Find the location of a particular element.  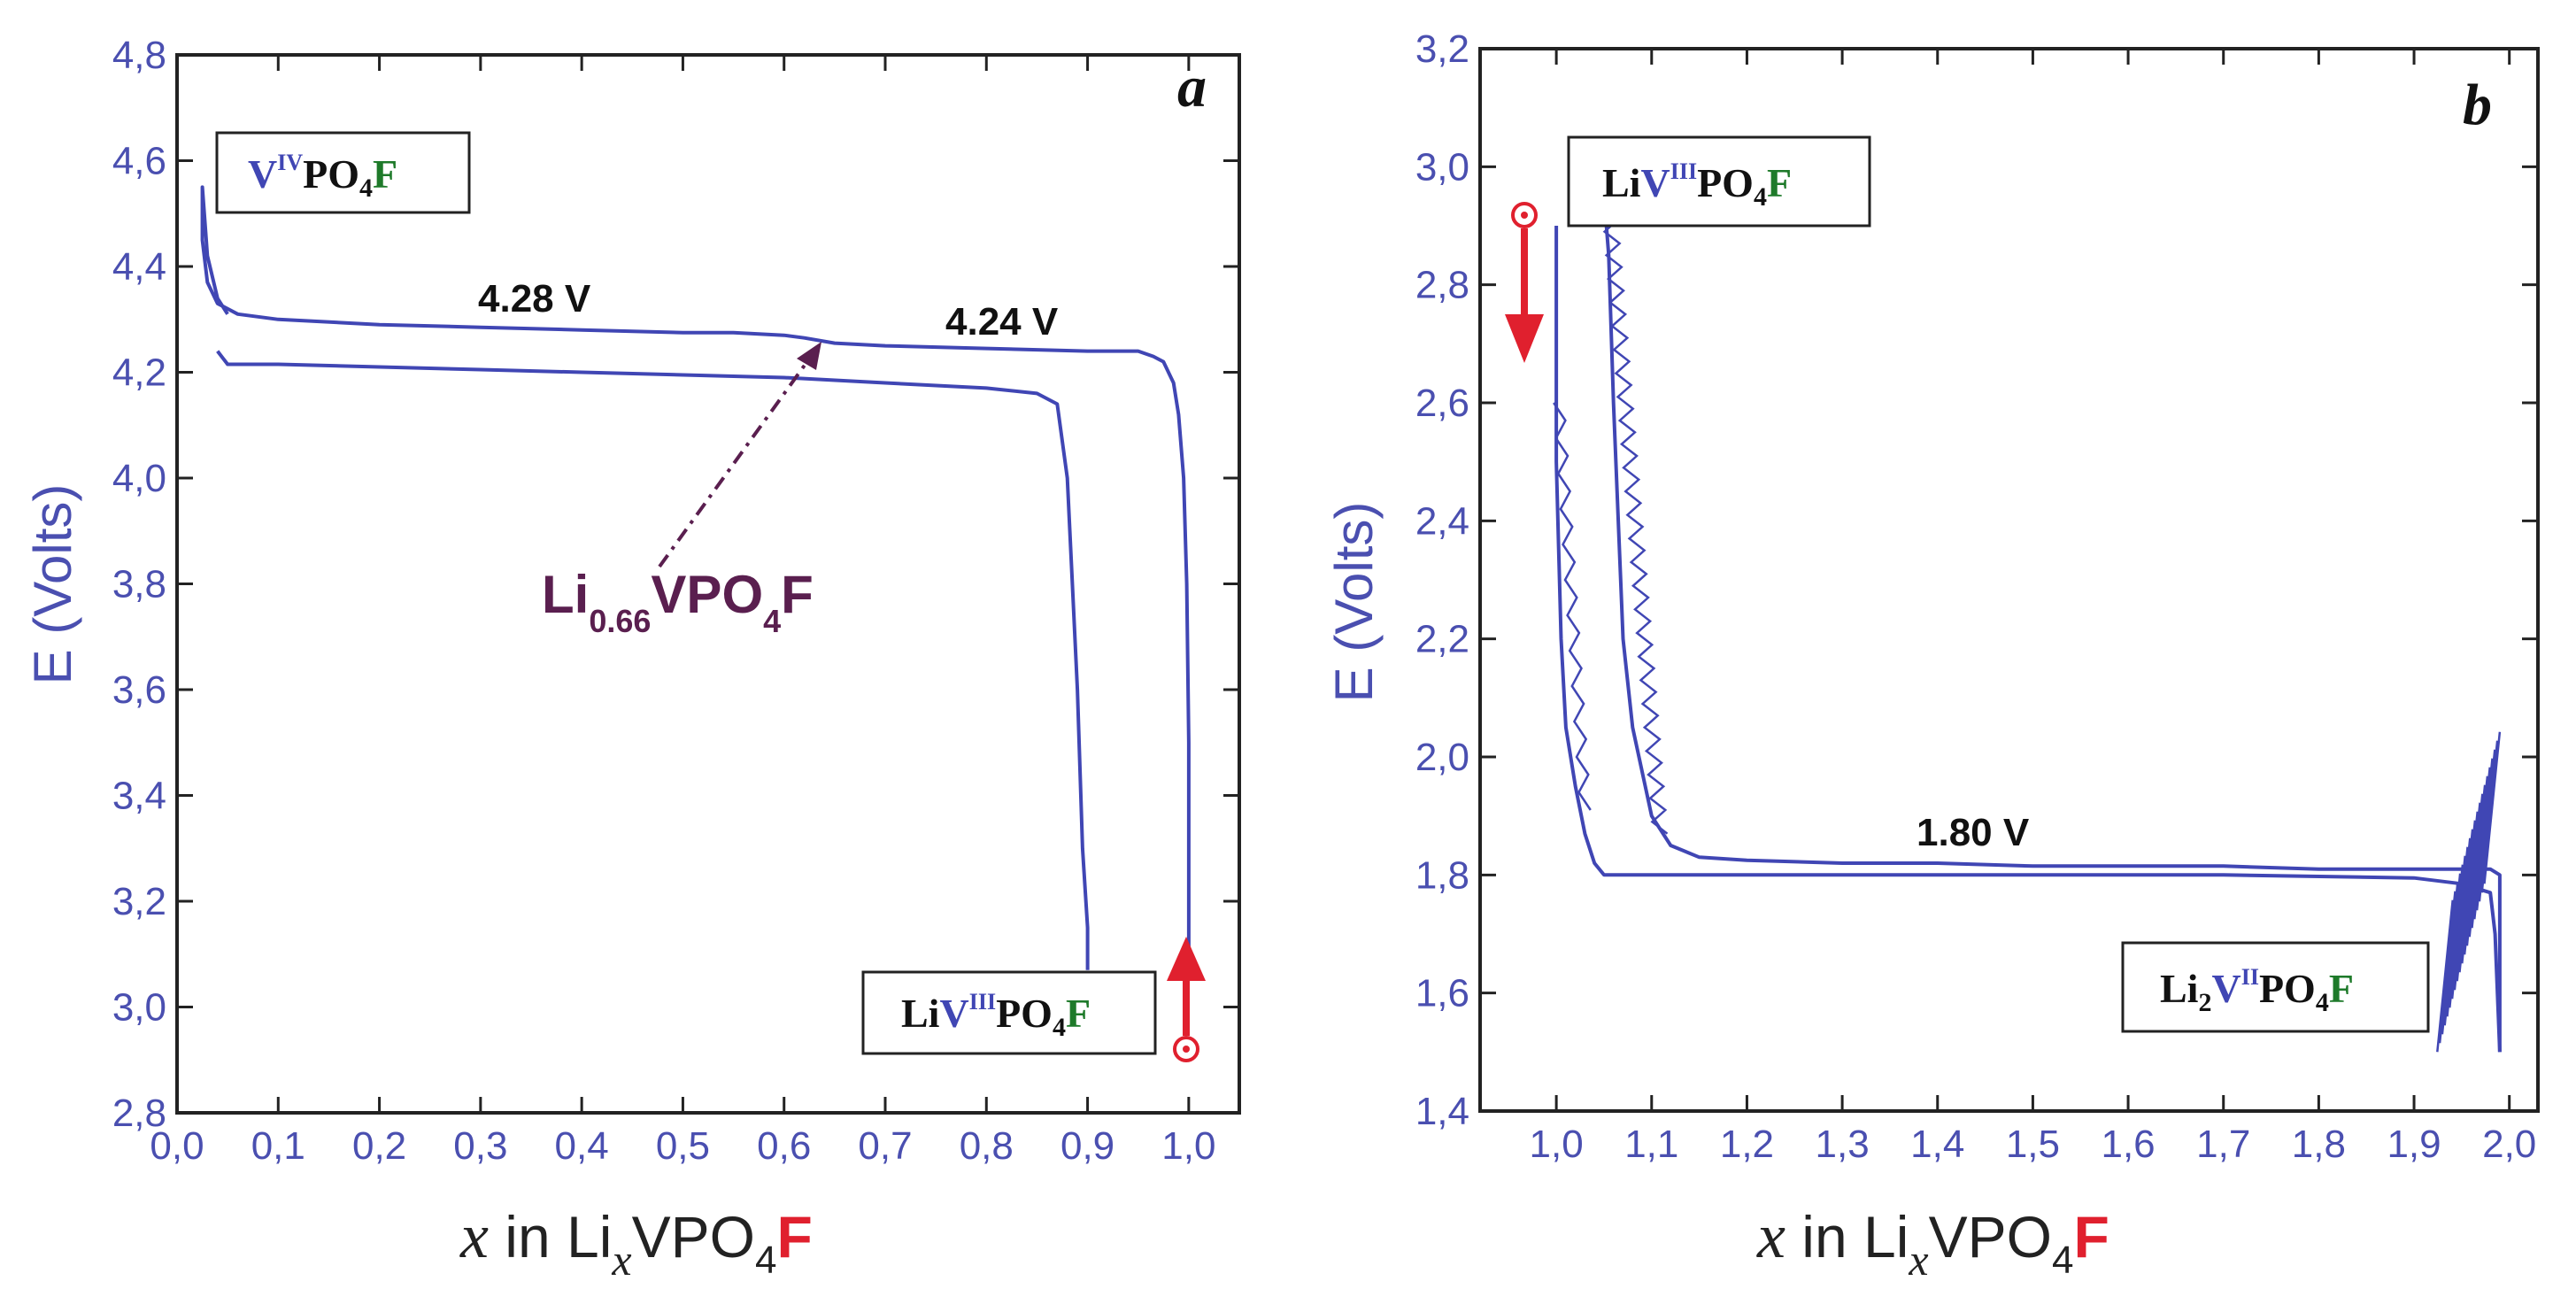

phase-label-vivpo4f: VIVPO4F is located at coordinates (322, 176).